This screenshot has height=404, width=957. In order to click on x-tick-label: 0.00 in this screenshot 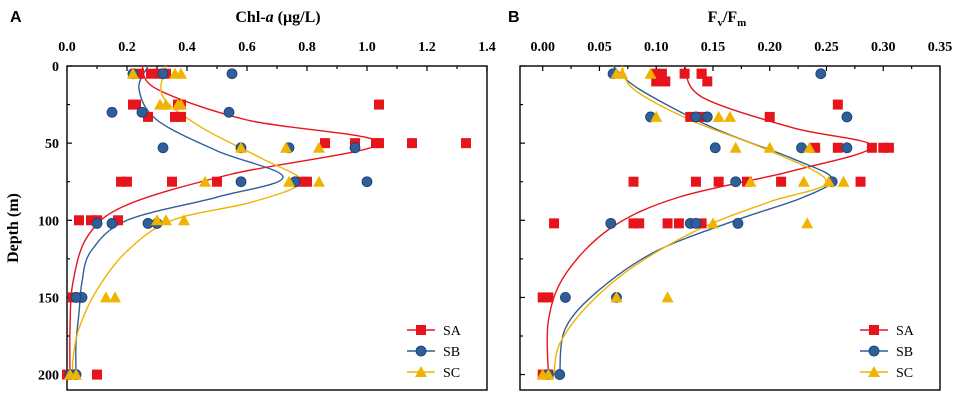, I will do `click(542, 47)`.